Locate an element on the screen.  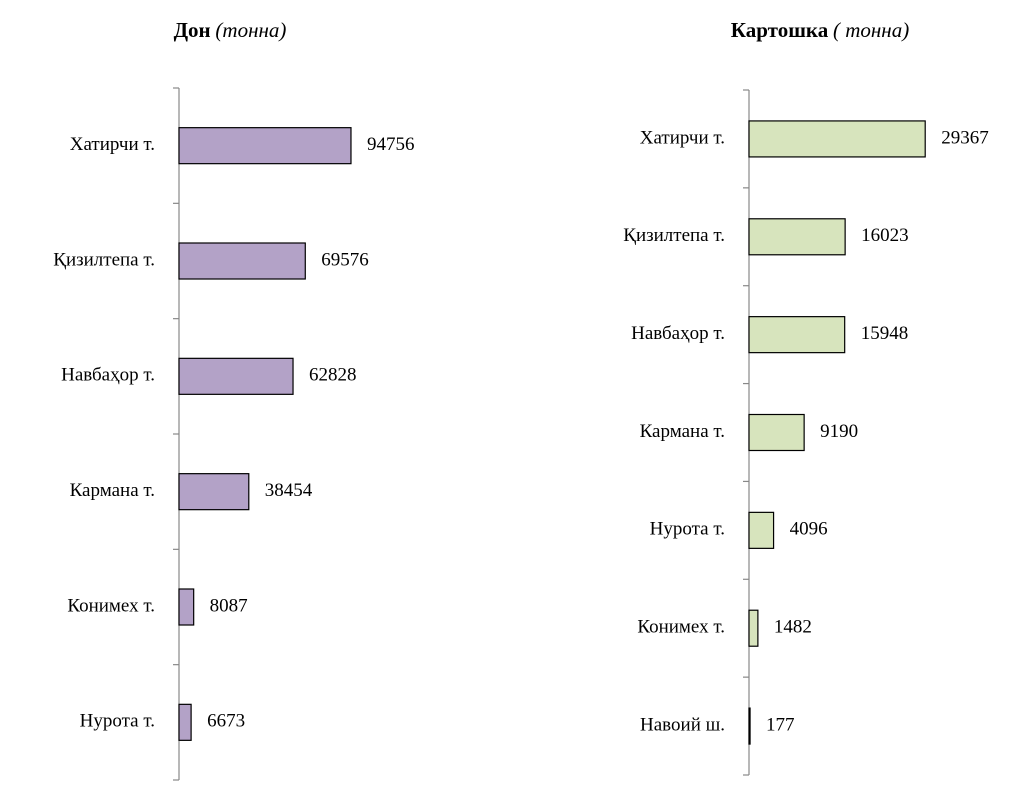
value-label: 4096 is located at coordinates (809, 529).